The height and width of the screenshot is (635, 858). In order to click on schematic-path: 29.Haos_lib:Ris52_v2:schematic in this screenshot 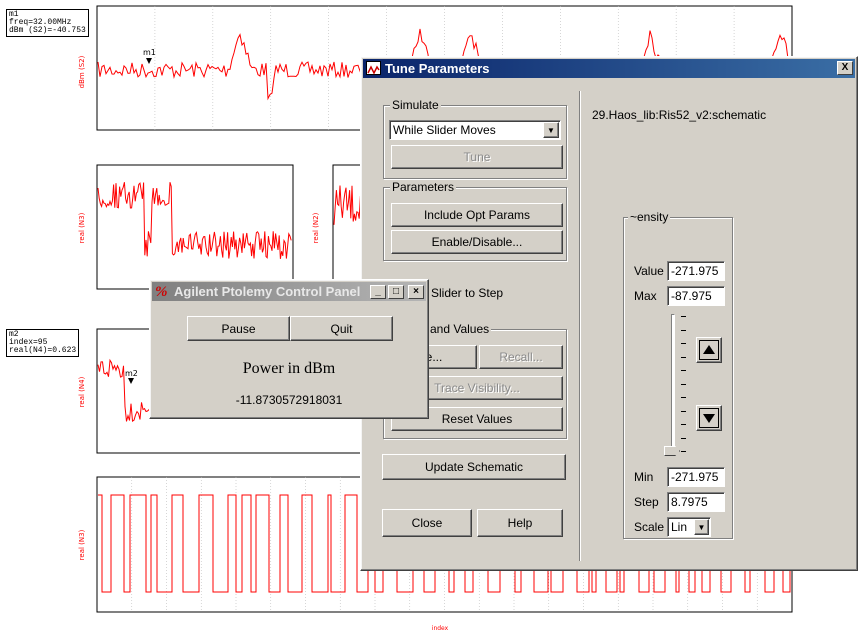, I will do `click(679, 115)`.